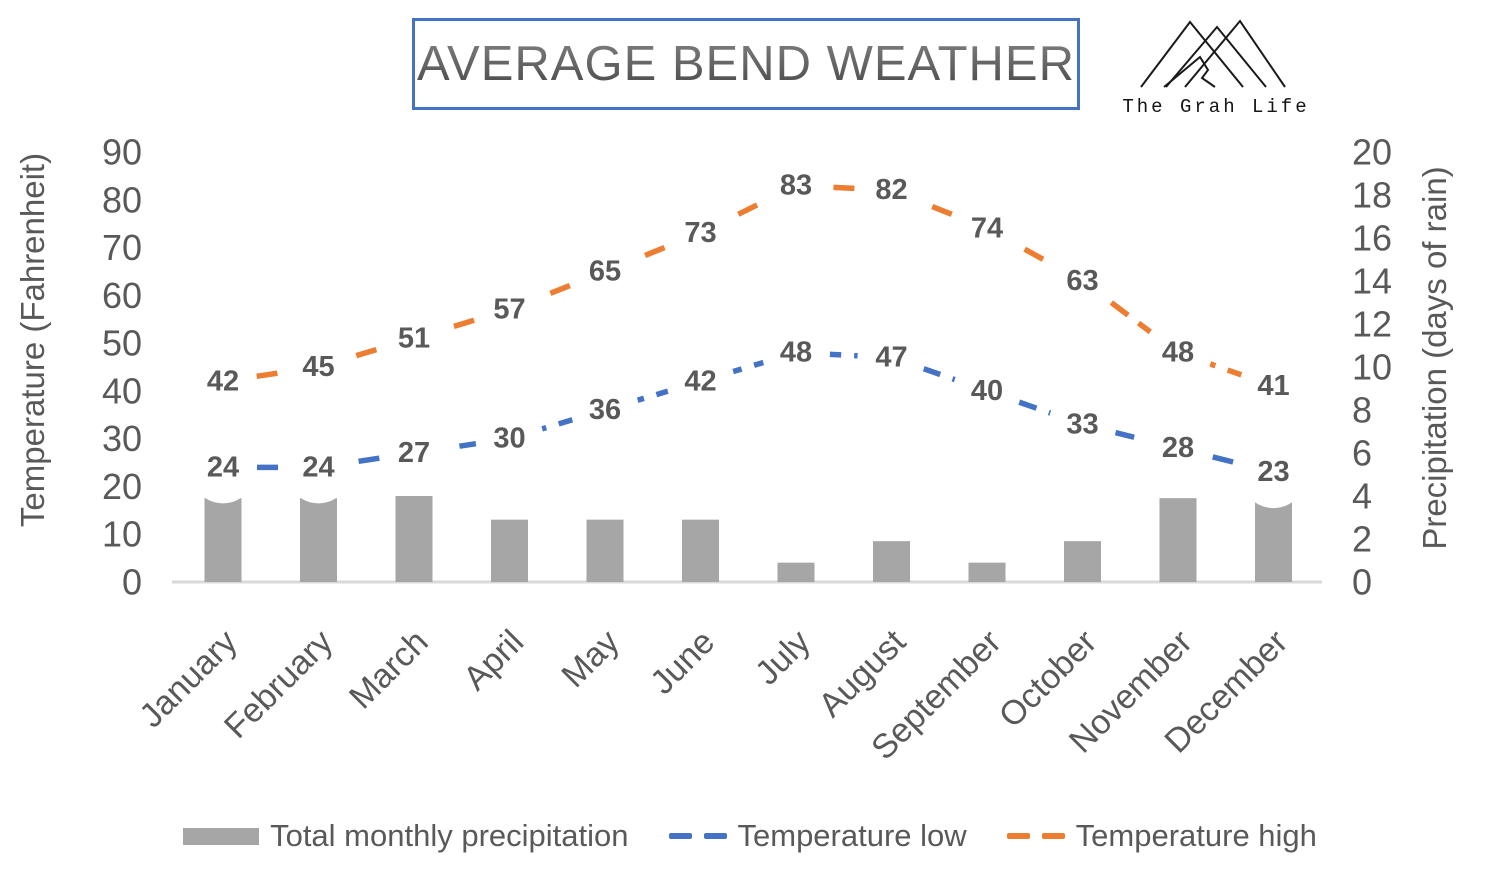 This screenshot has width=1500, height=890. I want to click on bar-january, so click(223, 540).